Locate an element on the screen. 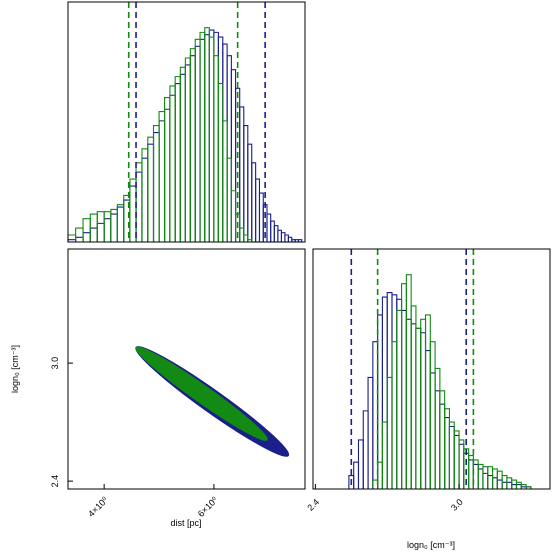 Image resolution: width=555 pixels, height=555 pixels. logn0-x-axis-label: logn₀ [cm⁻³] is located at coordinates (431, 545).